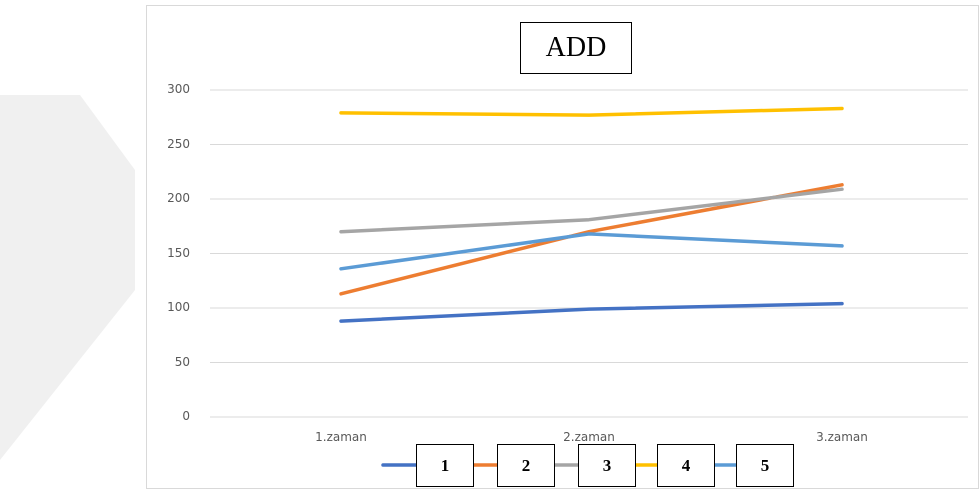 Image resolution: width=980 pixels, height=494 pixels. Describe the element at coordinates (842, 437) in the screenshot. I see `x-tick-label: 3.zaman` at that location.